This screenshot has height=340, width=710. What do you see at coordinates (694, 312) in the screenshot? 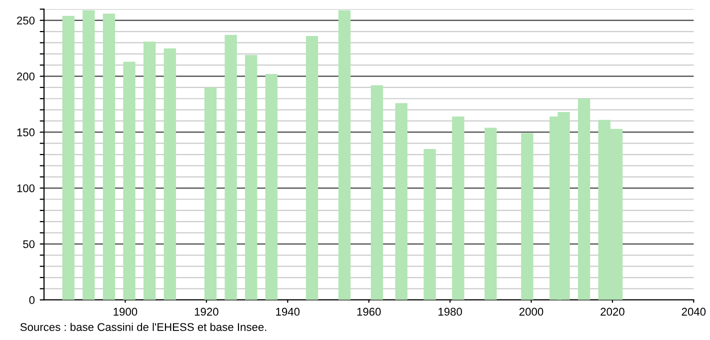
I see `x-tick-label: 2040` at bounding box center [694, 312].